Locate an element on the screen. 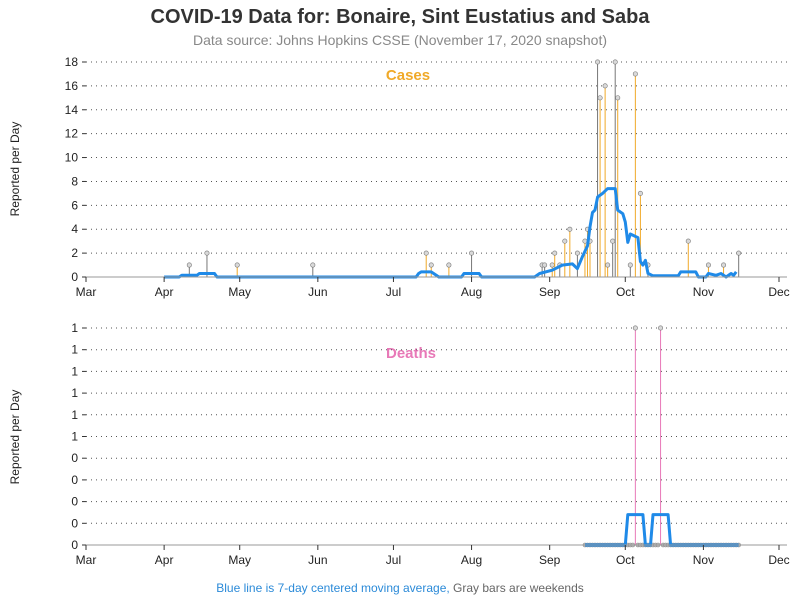 This screenshot has height=600, width=800. cases-moving-average-line is located at coordinates (451, 233).